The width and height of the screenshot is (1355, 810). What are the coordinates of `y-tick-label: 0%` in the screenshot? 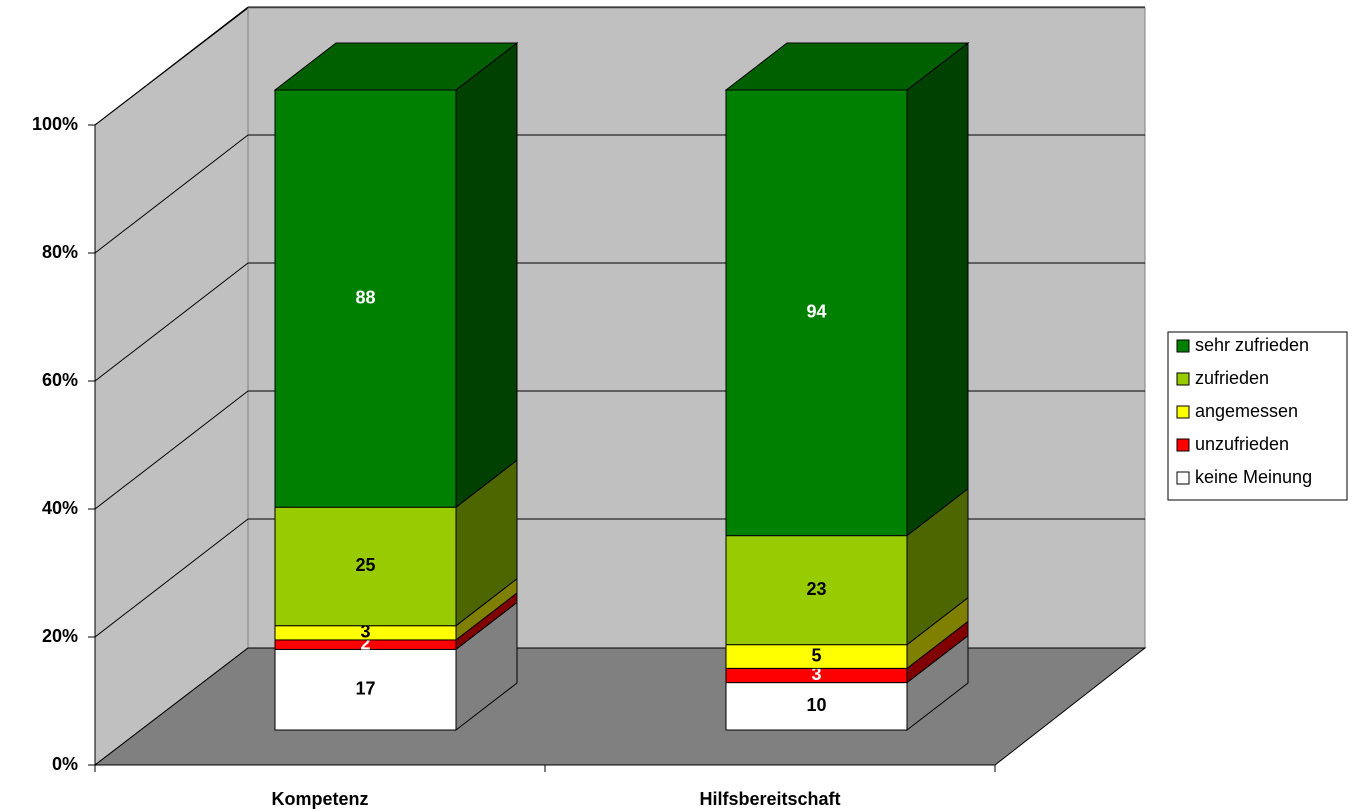 It's located at (65, 764).